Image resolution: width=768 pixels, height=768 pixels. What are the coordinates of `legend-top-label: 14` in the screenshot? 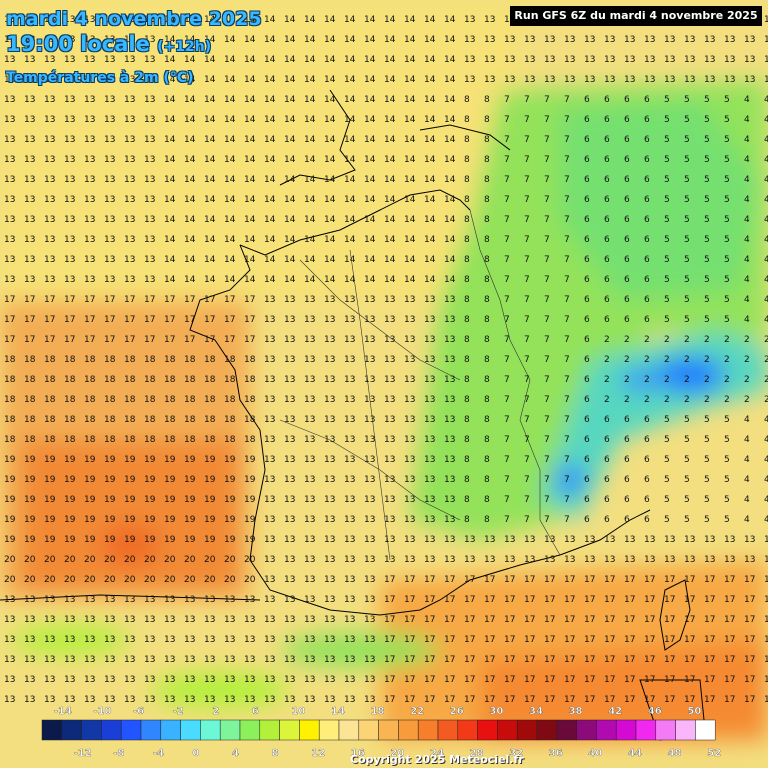 It's located at (338, 711).